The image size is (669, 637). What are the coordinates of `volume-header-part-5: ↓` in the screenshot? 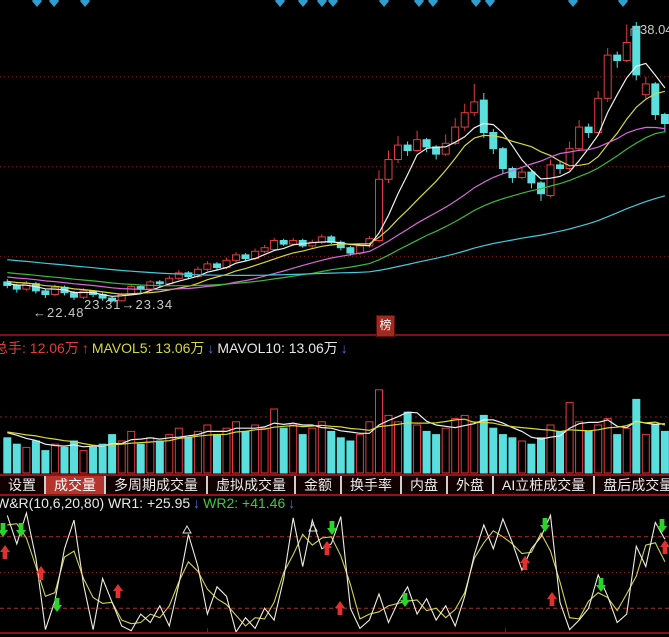 It's located at (344, 348).